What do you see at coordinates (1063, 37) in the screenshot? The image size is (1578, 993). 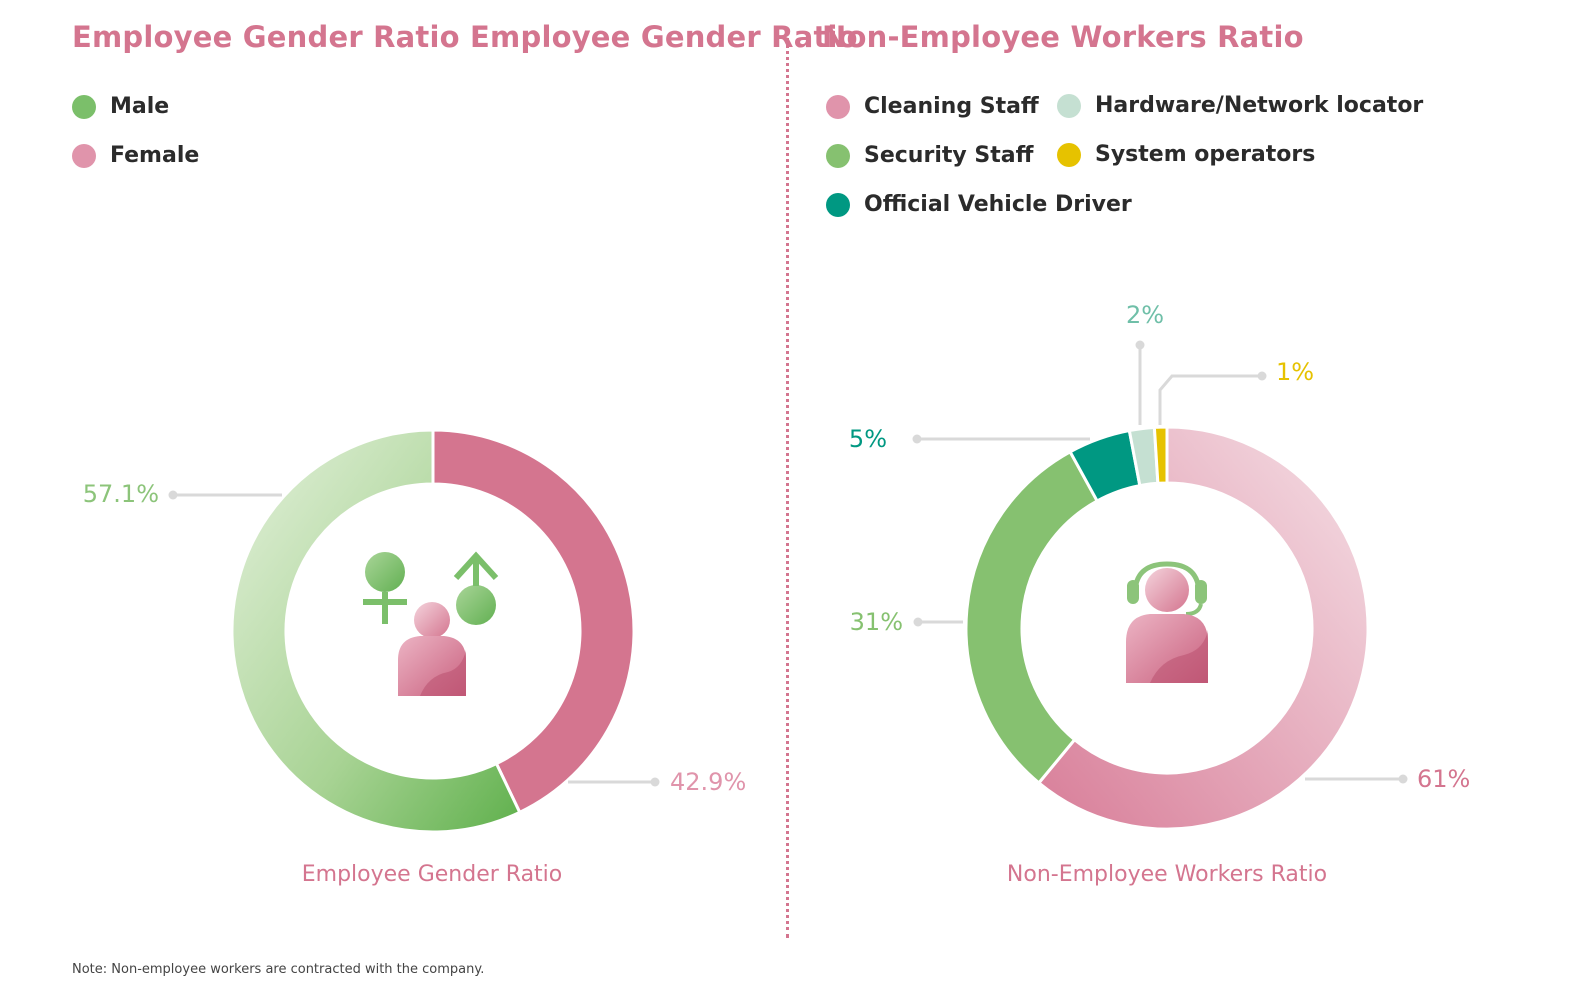 I see `right-panel-title: Non-Employee Workers Ratio` at bounding box center [1063, 37].